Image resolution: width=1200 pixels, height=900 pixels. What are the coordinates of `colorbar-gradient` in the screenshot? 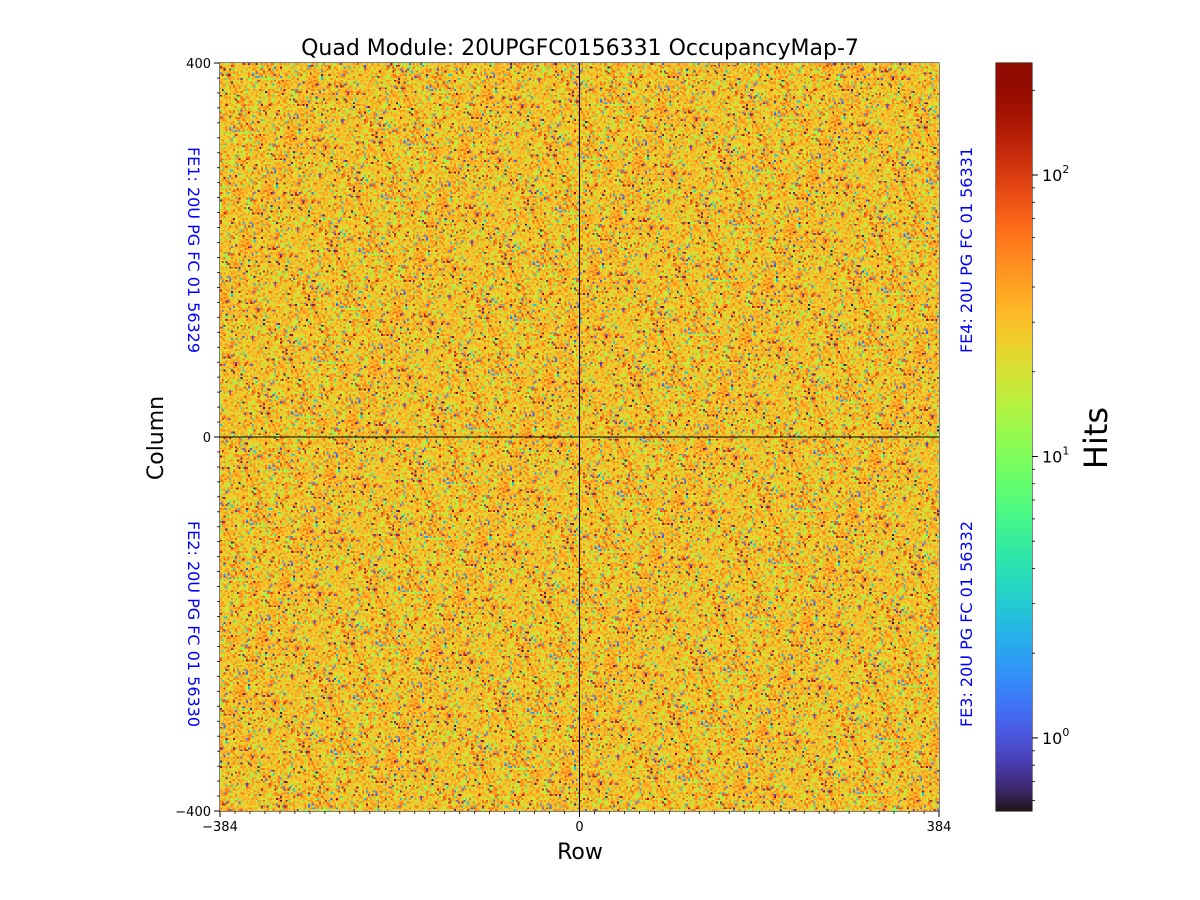 It's located at (1014, 437).